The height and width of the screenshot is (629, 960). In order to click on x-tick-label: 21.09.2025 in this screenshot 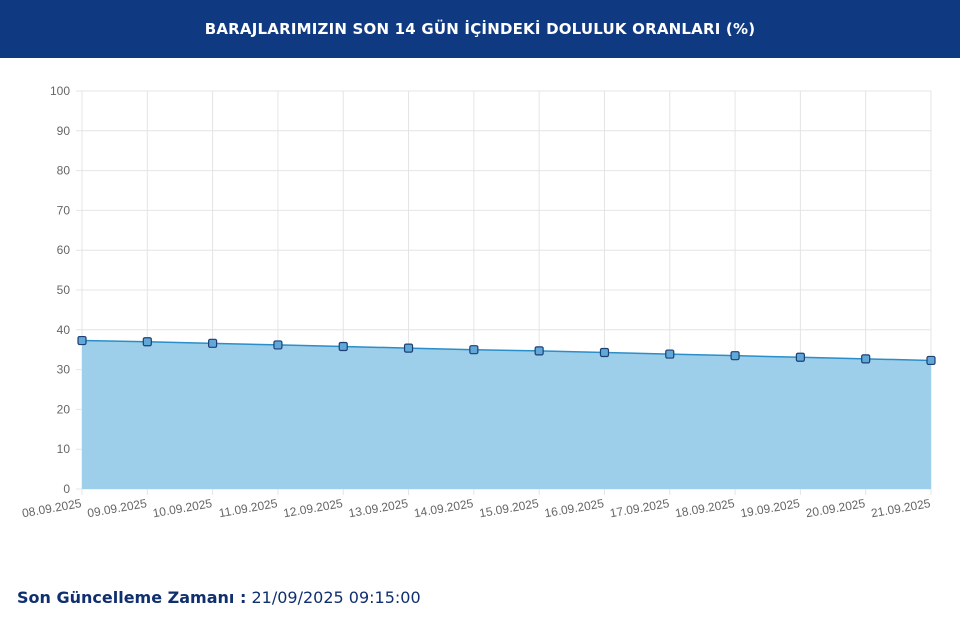, I will do `click(901, 508)`.